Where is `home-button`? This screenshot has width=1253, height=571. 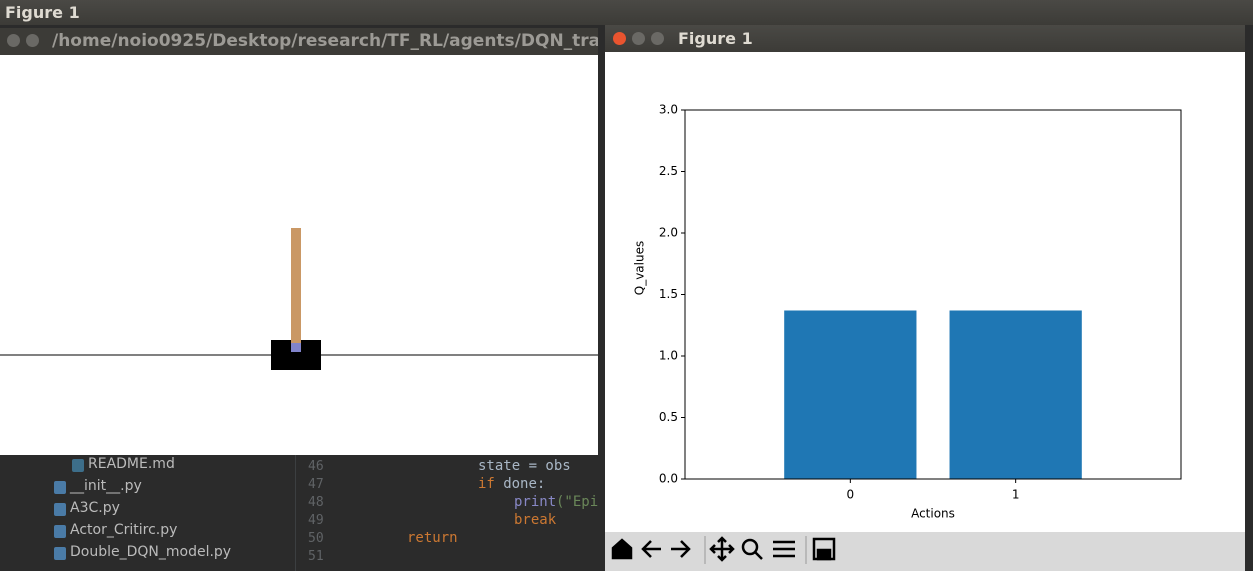
home-button is located at coordinates (622, 549).